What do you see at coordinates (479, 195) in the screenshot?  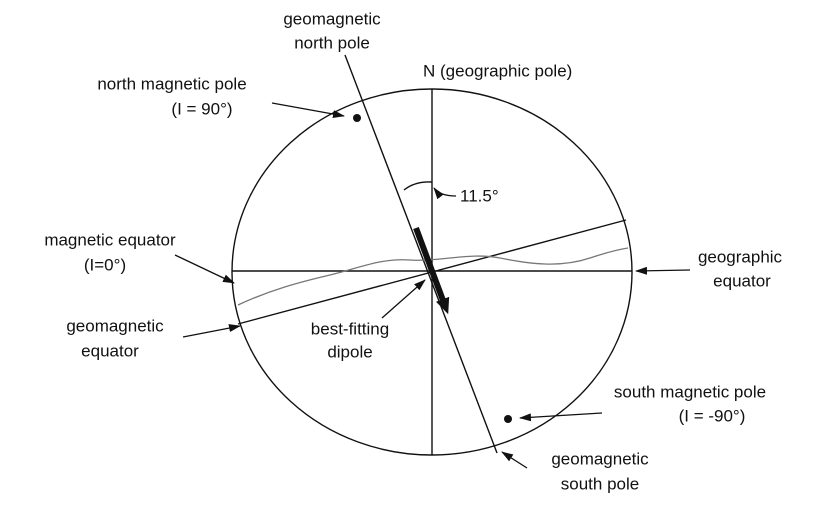 I see `label: 11.5°` at bounding box center [479, 195].